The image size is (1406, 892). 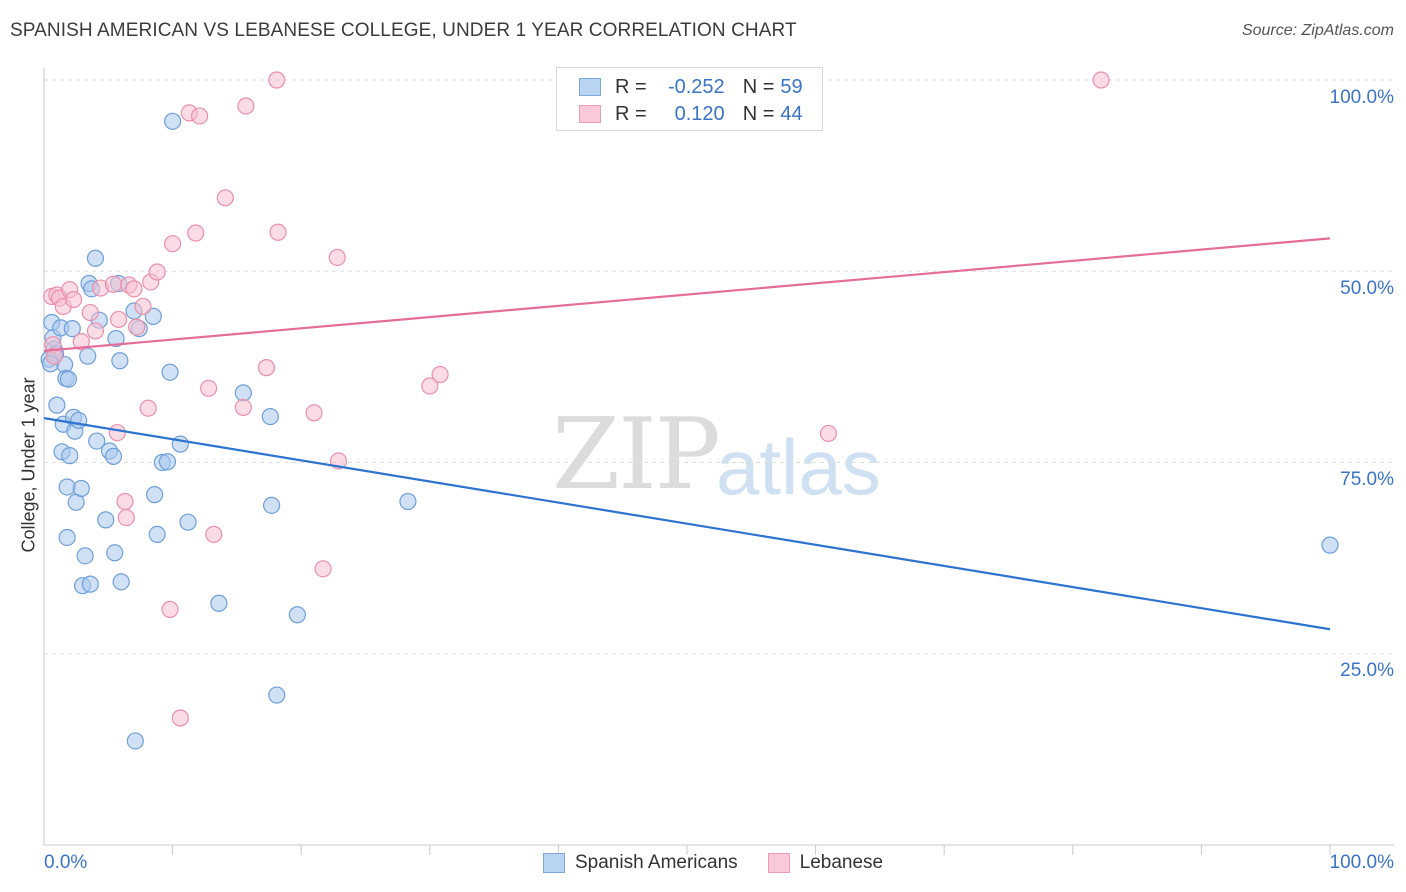 What do you see at coordinates (1317, 30) in the screenshot?
I see `source-credit: Source: ZipAtlas.com` at bounding box center [1317, 30].